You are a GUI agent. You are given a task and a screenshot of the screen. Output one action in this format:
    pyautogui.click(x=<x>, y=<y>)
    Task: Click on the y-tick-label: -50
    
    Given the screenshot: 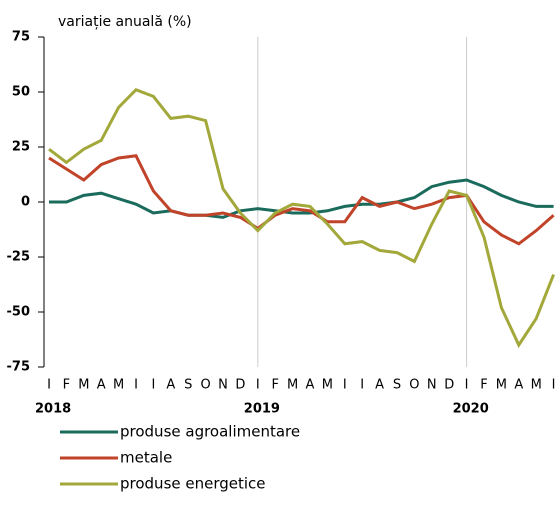 What is the action you would take?
    pyautogui.click(x=19, y=312)
    